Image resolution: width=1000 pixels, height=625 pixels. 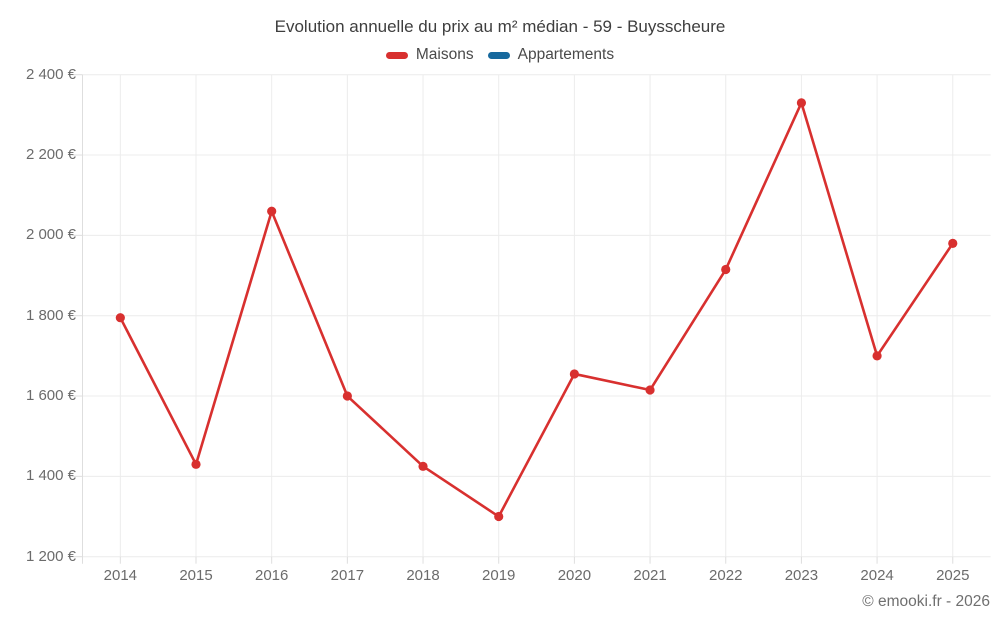 What do you see at coordinates (423, 575) in the screenshot?
I see `x-axis-label: 2018` at bounding box center [423, 575].